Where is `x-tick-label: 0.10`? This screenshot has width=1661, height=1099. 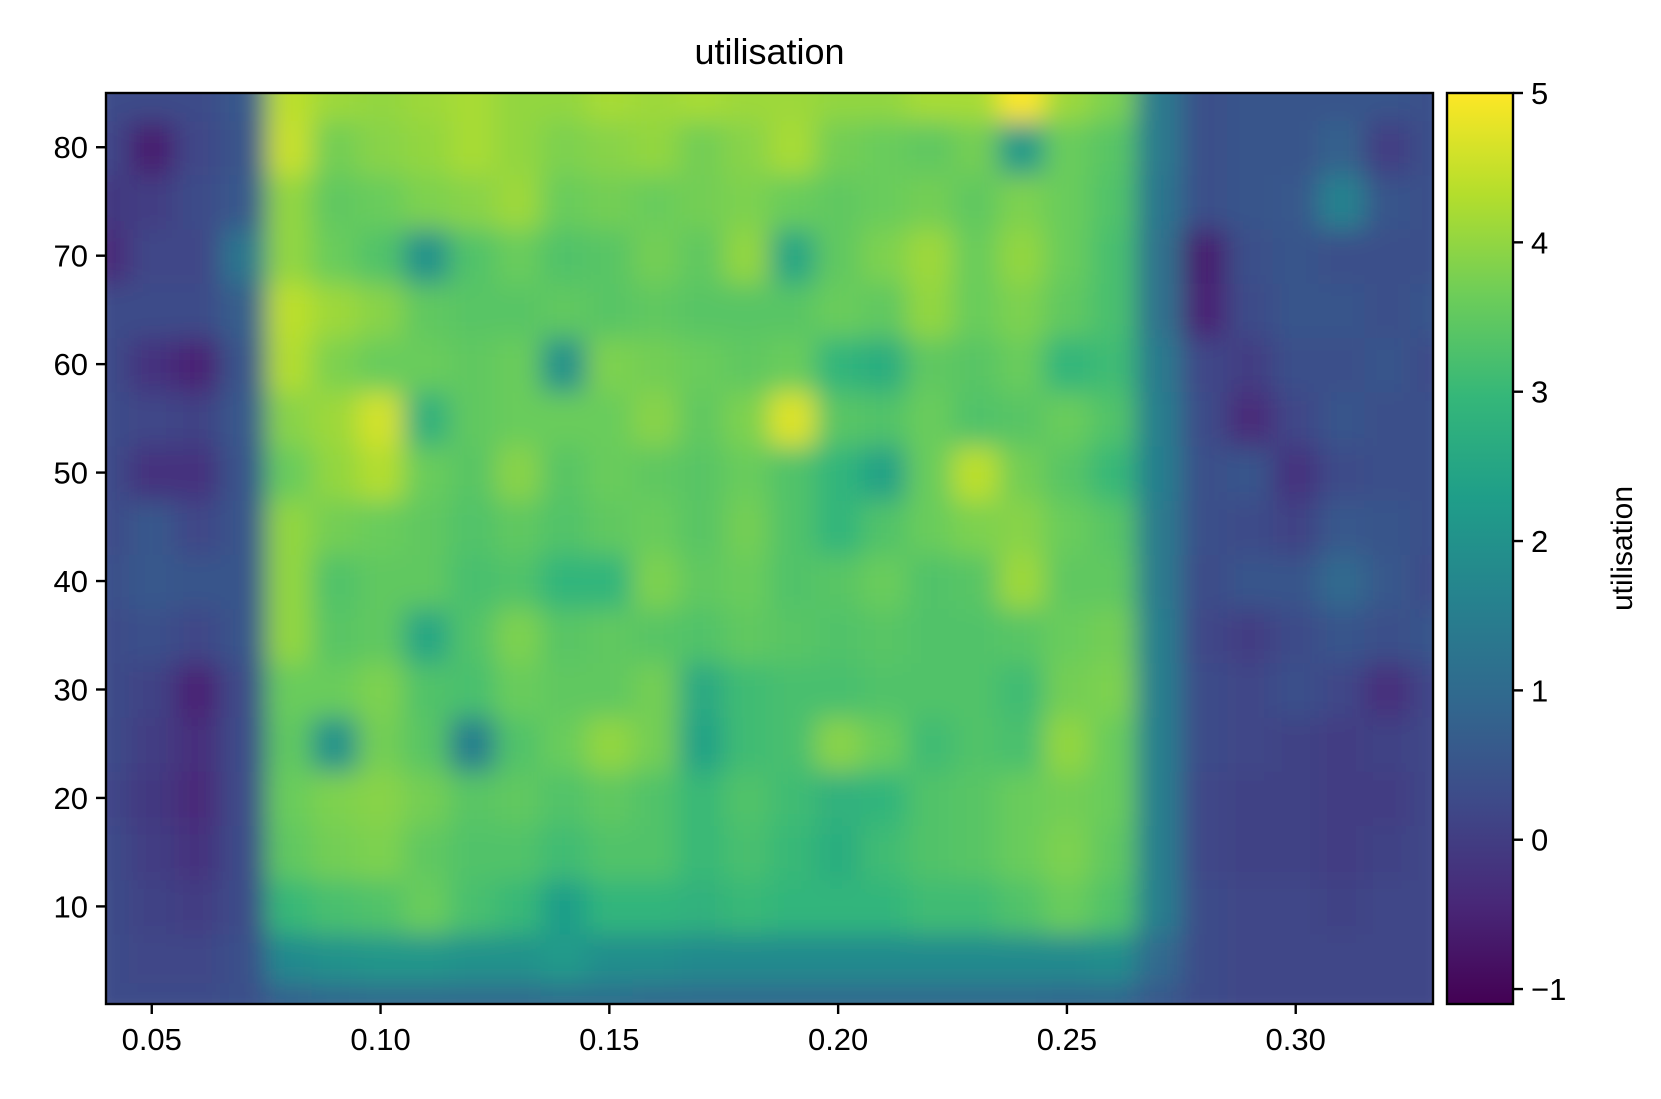 x-tick-label: 0.10 is located at coordinates (380, 1039).